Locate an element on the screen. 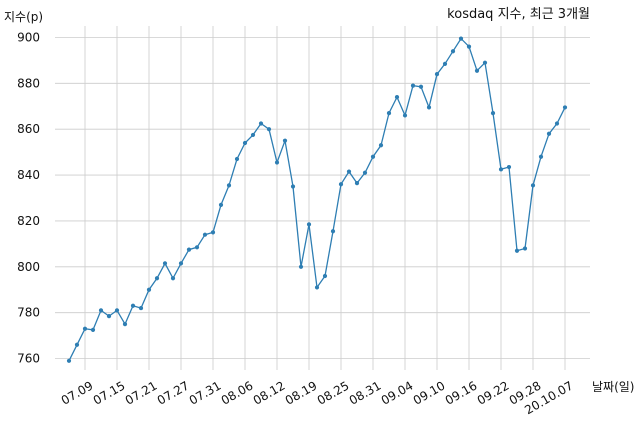 The image size is (640, 422). x-tick-label: 08.19 is located at coordinates (301, 392).